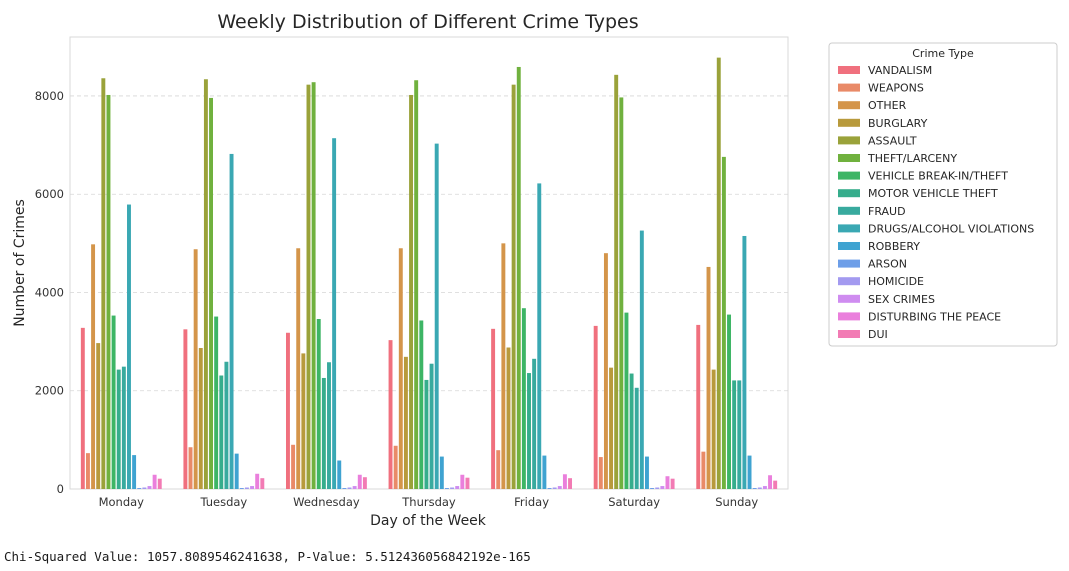 The height and width of the screenshot is (571, 1069). What do you see at coordinates (900, 70) in the screenshot?
I see `legend-entry: VANDALISM` at bounding box center [900, 70].